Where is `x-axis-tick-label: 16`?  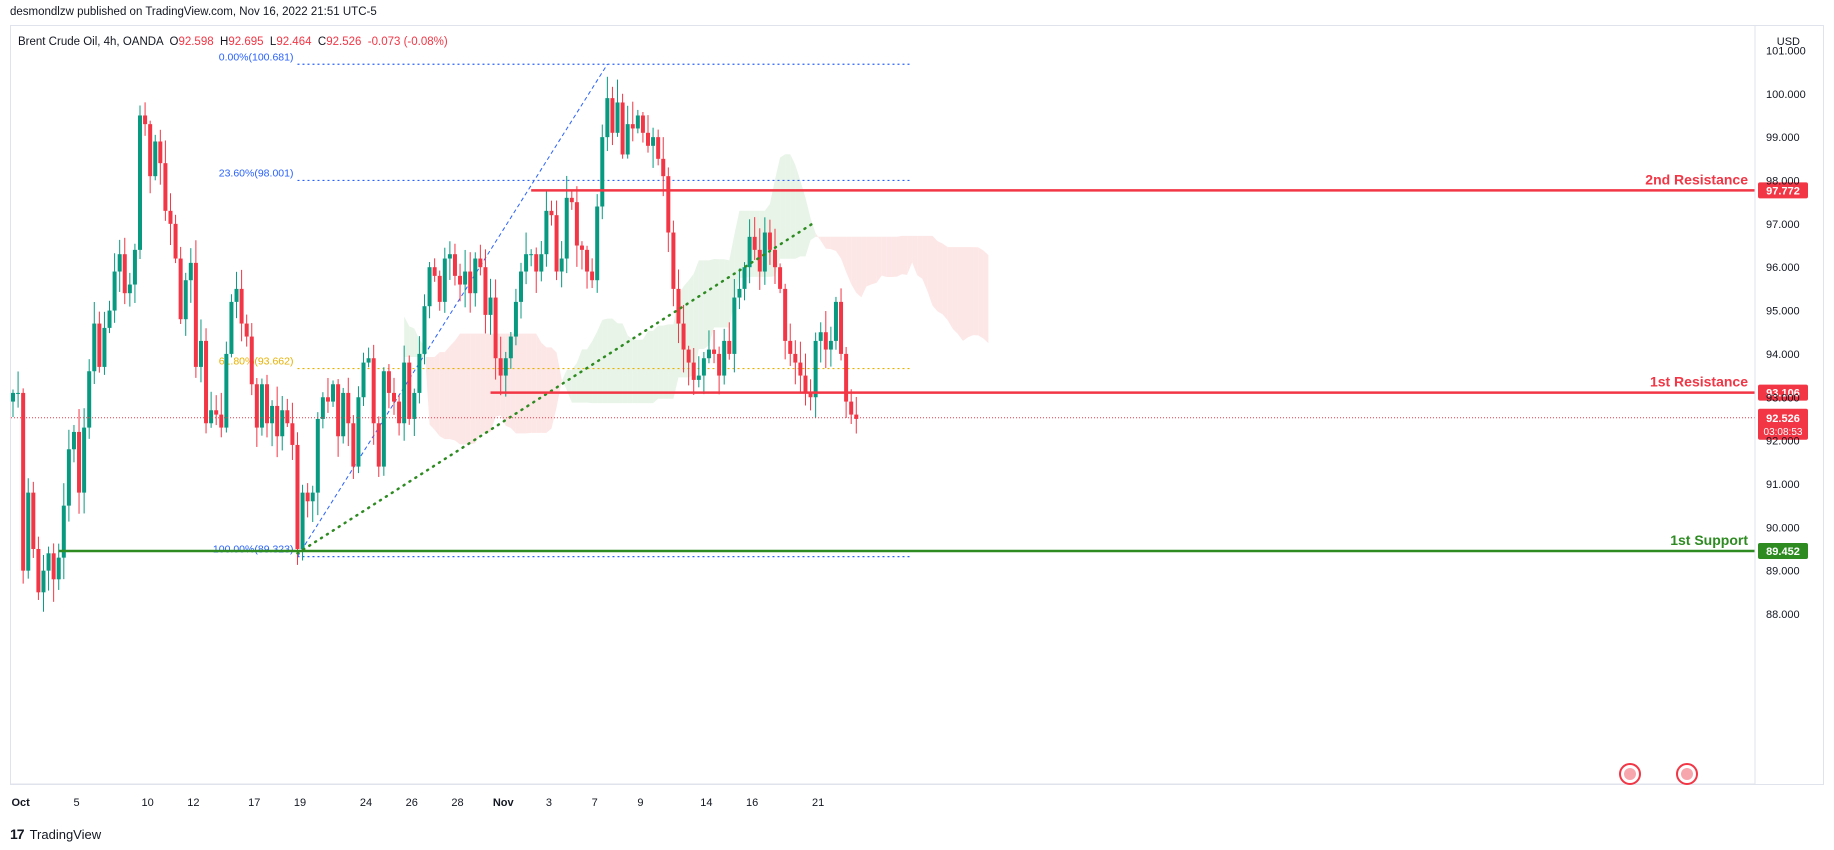
x-axis-tick-label: 16 is located at coordinates (752, 803).